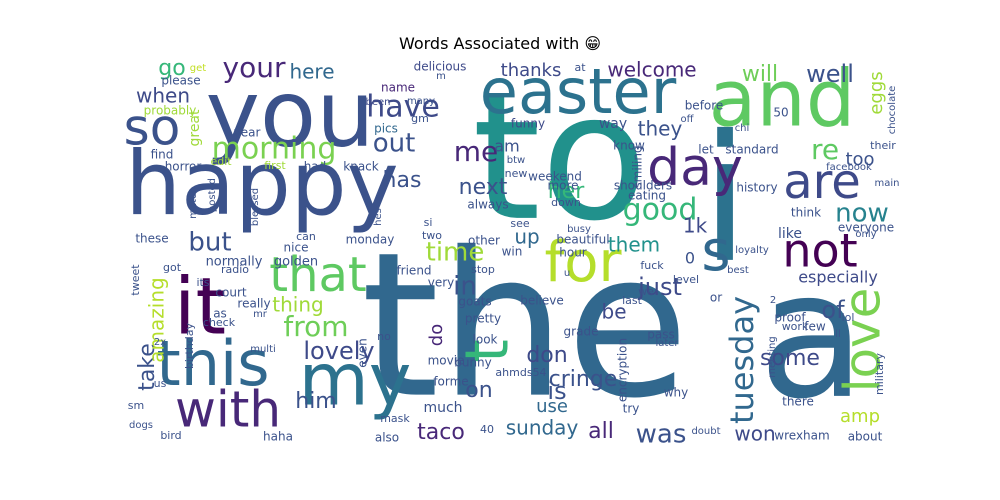 The height and width of the screenshot is (500, 1000). I want to click on word-know: know, so click(629, 146).